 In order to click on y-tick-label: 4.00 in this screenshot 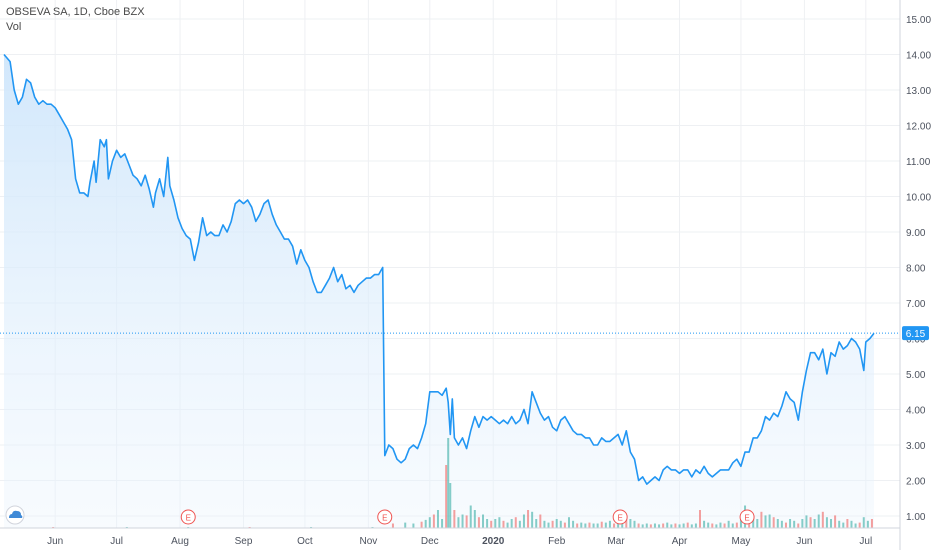, I will do `click(916, 411)`.